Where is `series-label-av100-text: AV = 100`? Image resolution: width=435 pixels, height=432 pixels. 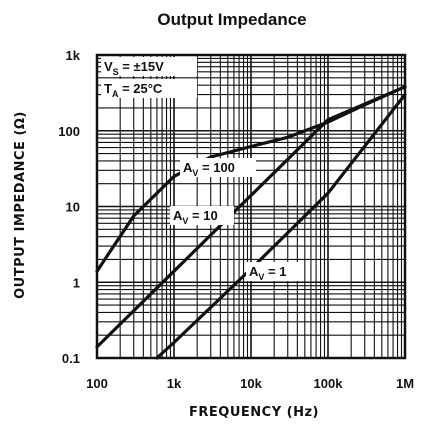
series-label-av100-text: AV = 100 is located at coordinates (209, 169).